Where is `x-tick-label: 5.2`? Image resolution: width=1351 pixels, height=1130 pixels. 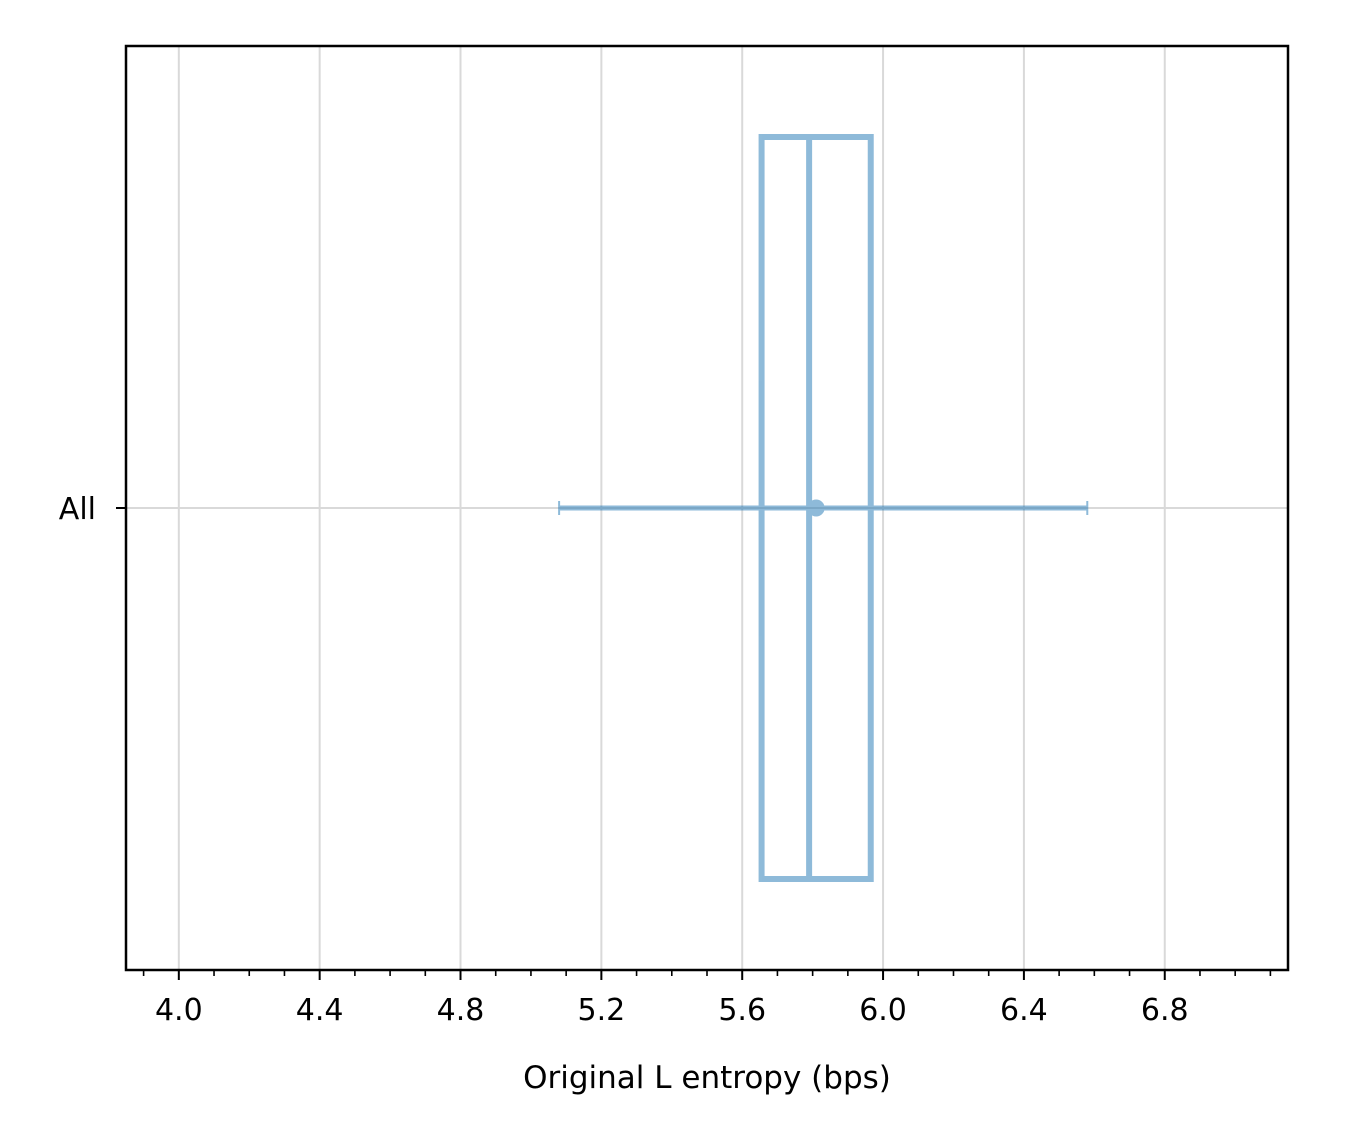 x-tick-label: 5.2 is located at coordinates (602, 1010).